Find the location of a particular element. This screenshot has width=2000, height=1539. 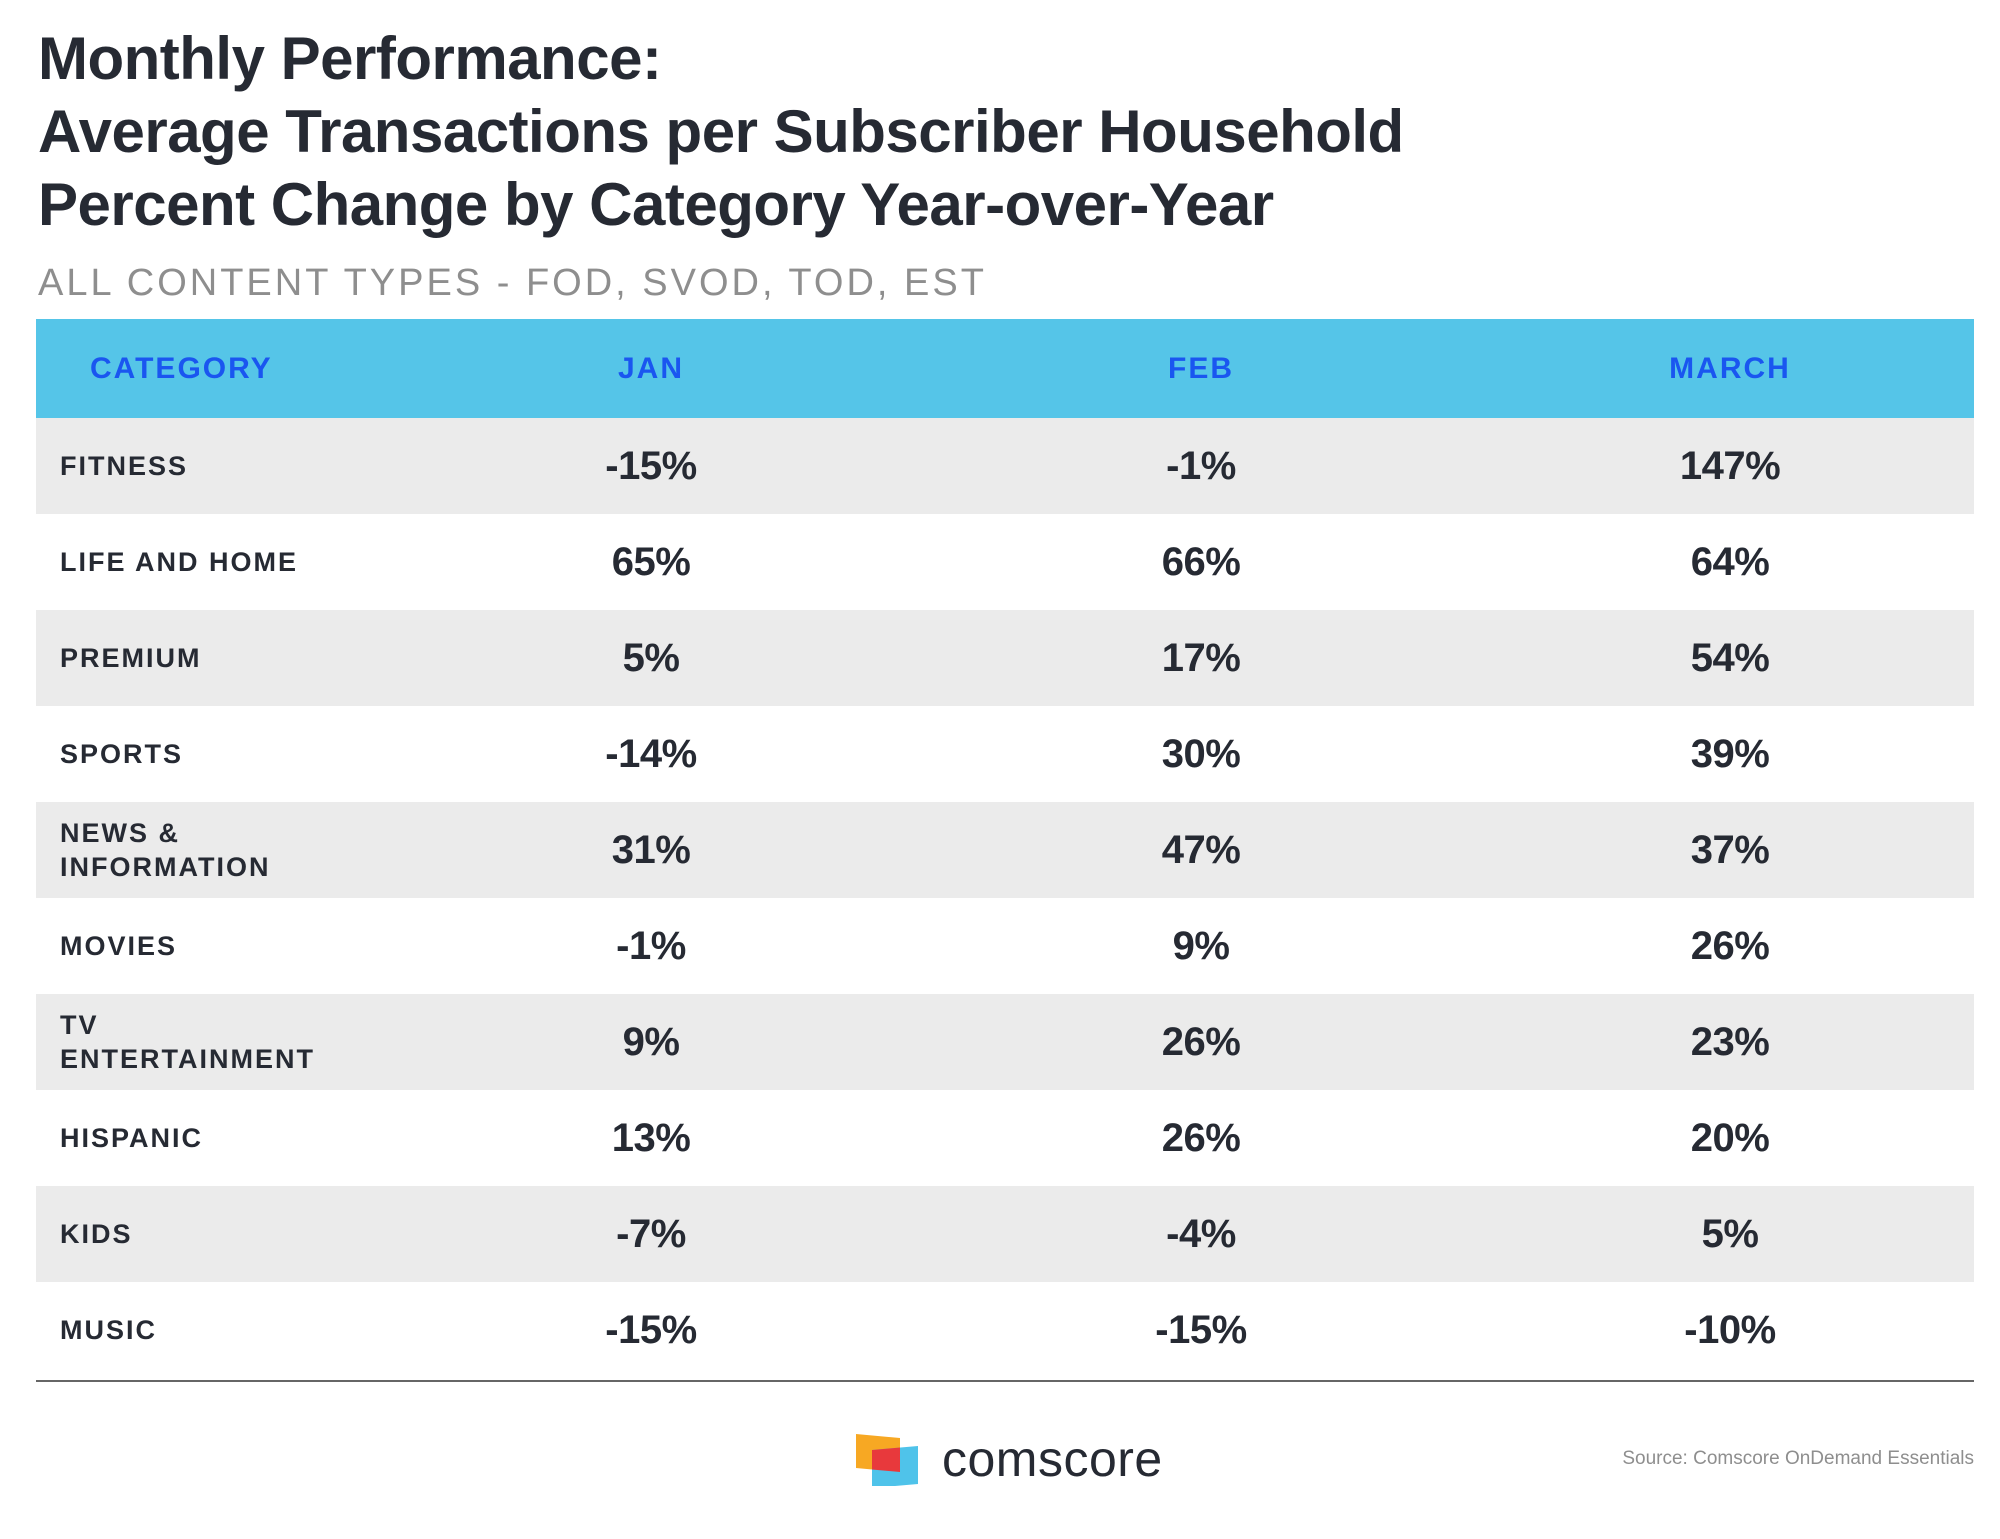

table-row: HISPANIC 13% 26% 20% is located at coordinates (1005, 1138).